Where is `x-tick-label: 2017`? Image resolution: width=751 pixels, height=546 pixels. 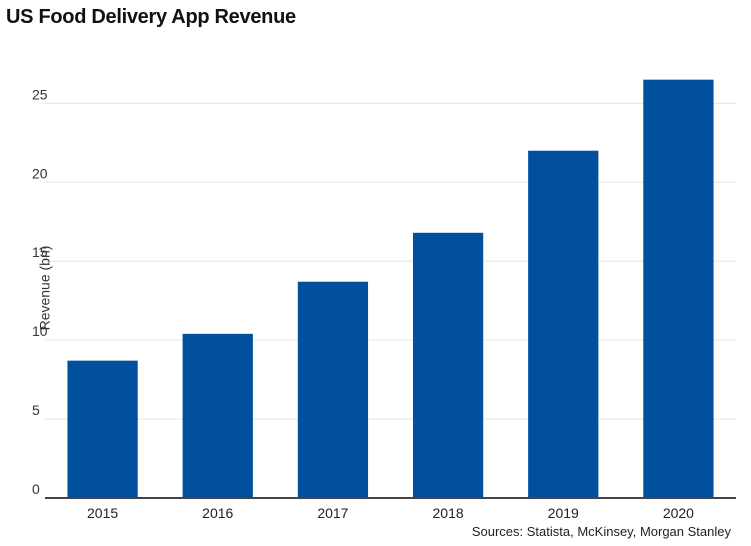
x-tick-label: 2017 is located at coordinates (332, 513).